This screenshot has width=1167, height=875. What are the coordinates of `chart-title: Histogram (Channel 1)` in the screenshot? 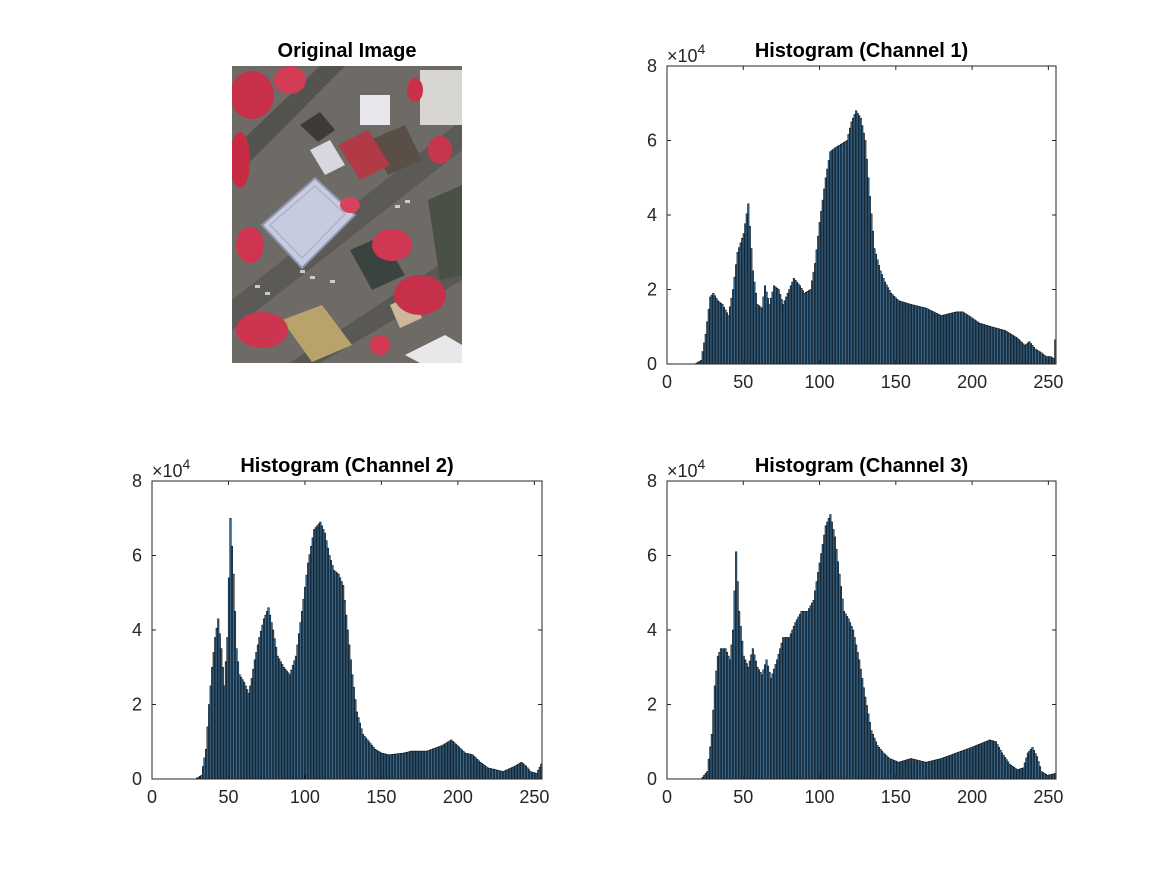 It's located at (861, 51).